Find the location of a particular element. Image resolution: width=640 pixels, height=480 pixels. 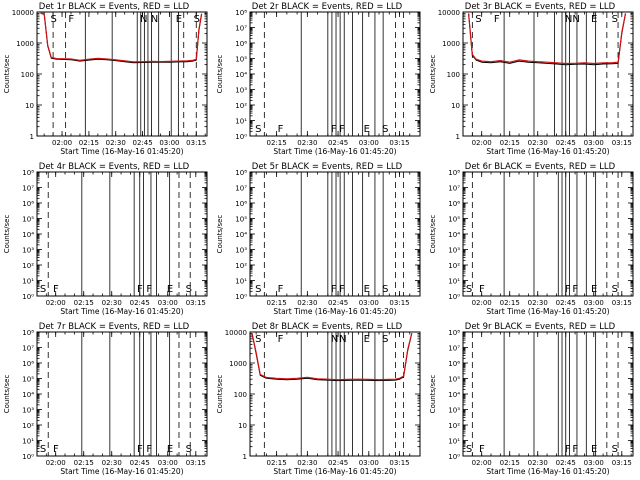

panel-7-xtick-label: 02:00 is located at coordinates (56, 463).